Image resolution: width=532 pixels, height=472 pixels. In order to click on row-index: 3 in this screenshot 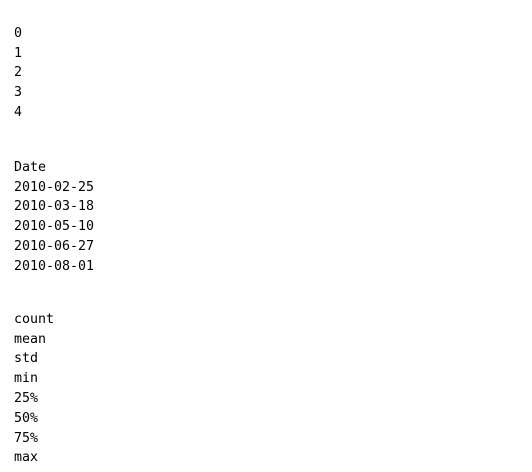, I will do `click(18, 93)`.